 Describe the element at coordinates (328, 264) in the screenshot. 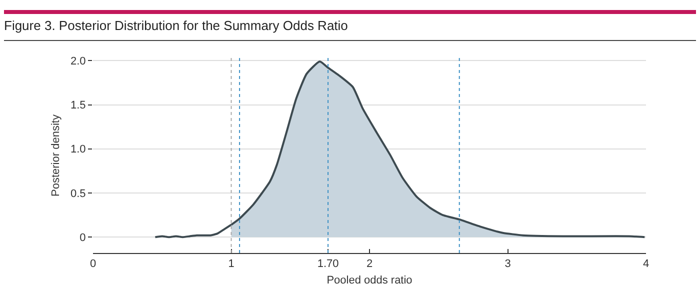

I see `x-tick-label: 1.70` at that location.